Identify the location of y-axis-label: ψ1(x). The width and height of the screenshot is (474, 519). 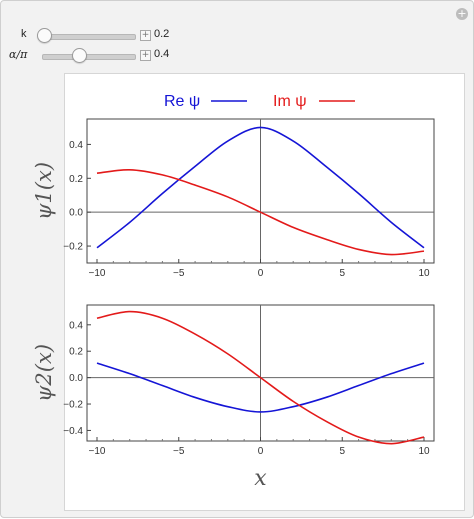
(44, 191).